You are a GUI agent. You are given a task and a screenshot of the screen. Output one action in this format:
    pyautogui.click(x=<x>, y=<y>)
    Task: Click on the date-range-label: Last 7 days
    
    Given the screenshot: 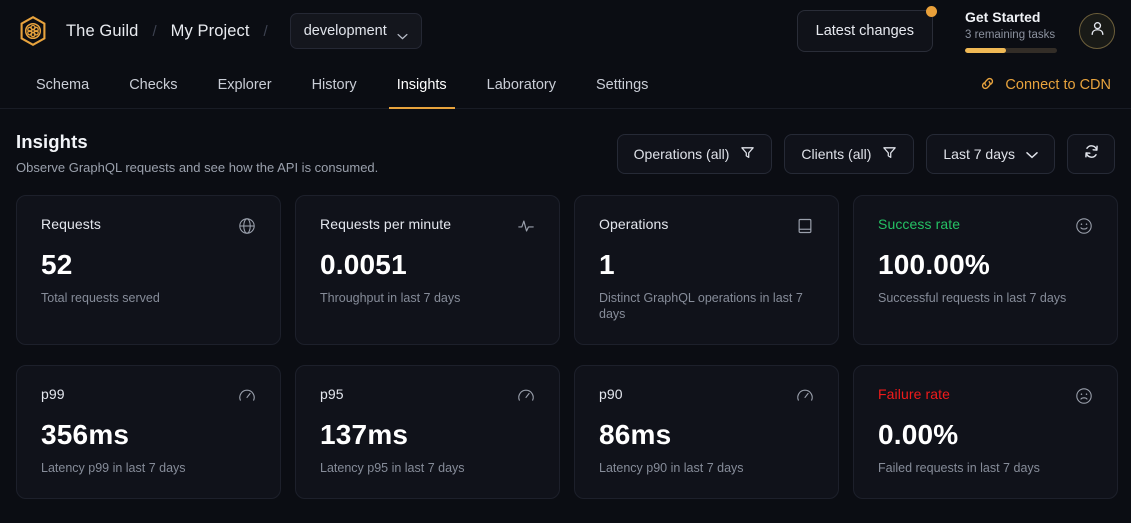 What is the action you would take?
    pyautogui.click(x=979, y=154)
    